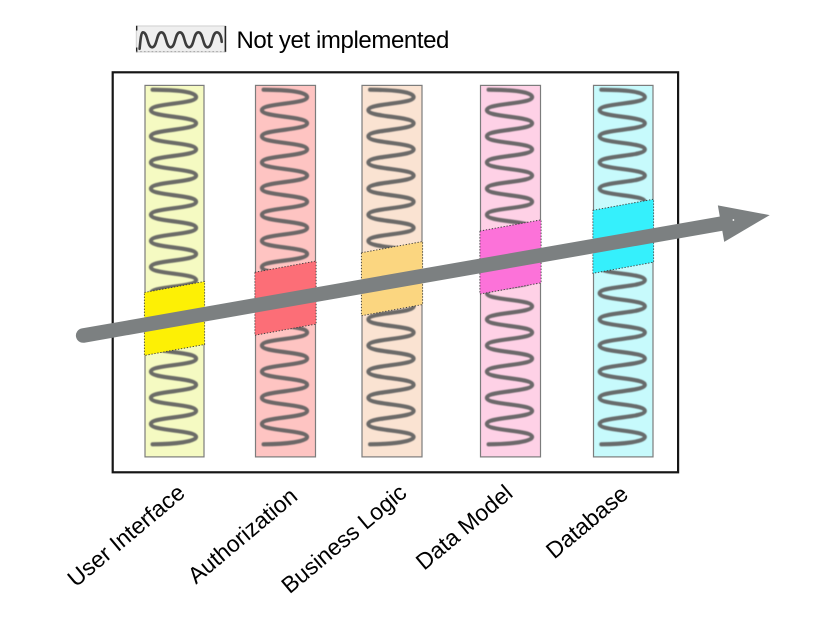 This screenshot has height=625, width=828. What do you see at coordinates (343, 40) in the screenshot?
I see `svg-text: Not yet implemented` at bounding box center [343, 40].